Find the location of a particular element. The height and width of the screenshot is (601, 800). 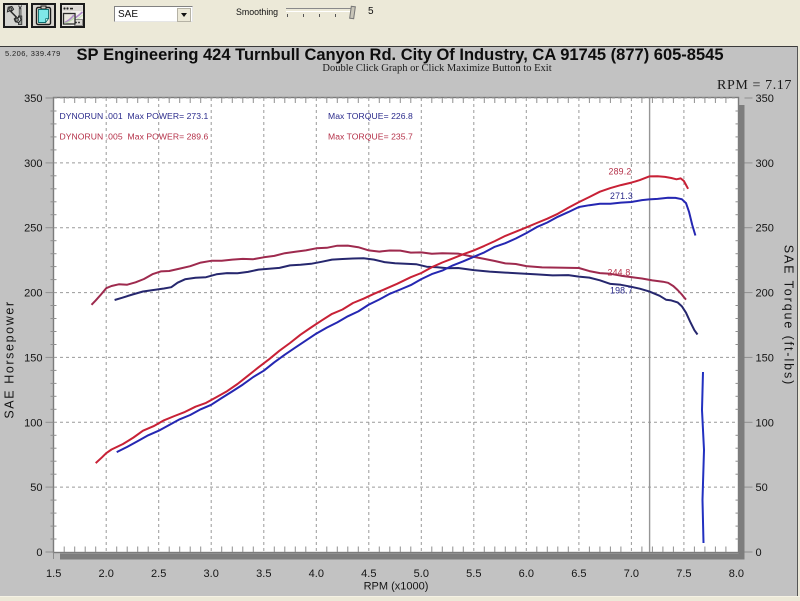

svg-text: 3.5 is located at coordinates (263, 574).